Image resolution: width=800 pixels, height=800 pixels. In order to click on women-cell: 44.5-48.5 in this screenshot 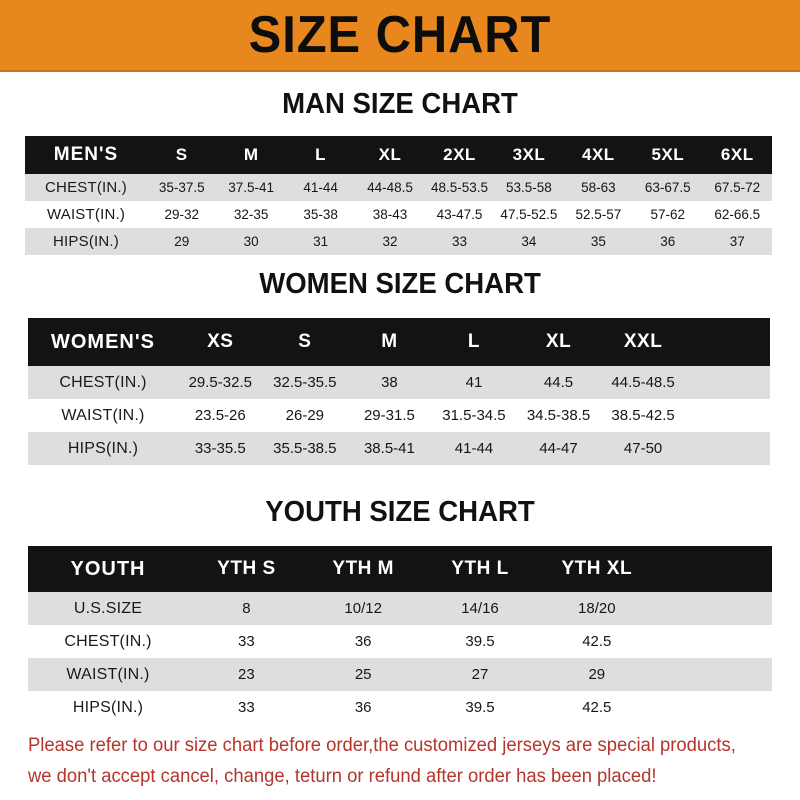, I will do `click(643, 382)`.